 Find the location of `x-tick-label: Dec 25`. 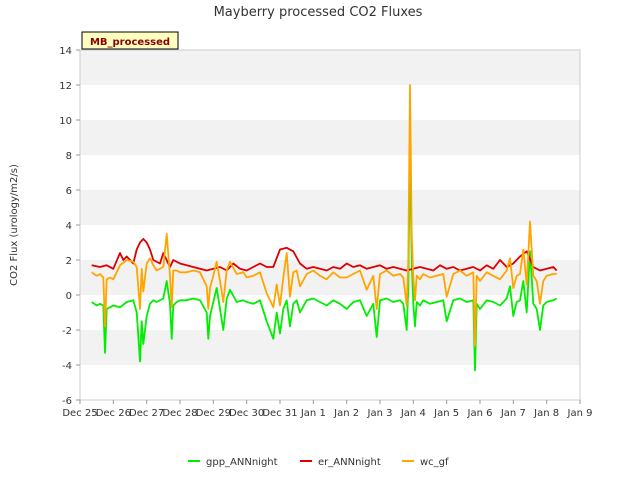

x-tick-label: Dec 25 is located at coordinates (79, 413).